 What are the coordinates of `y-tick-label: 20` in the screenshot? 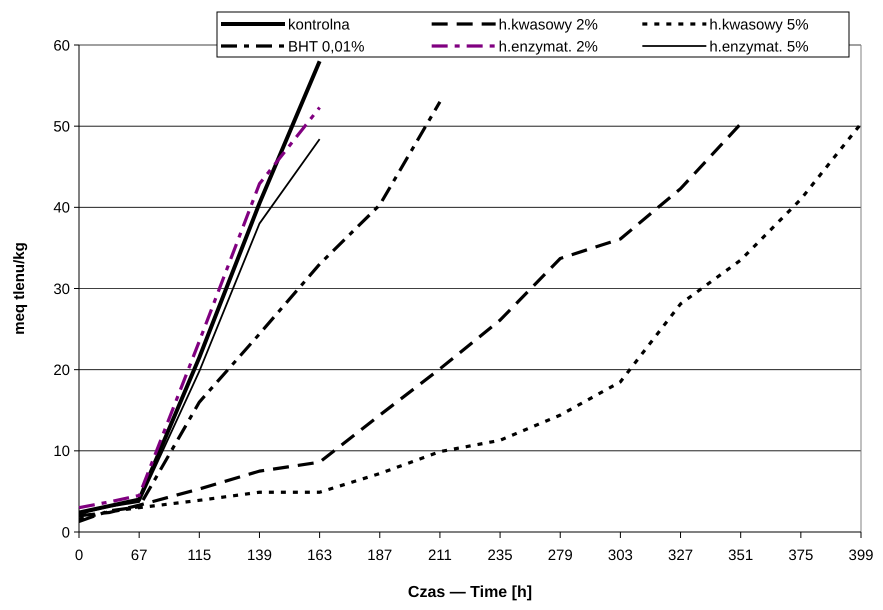 It's located at (61, 370).